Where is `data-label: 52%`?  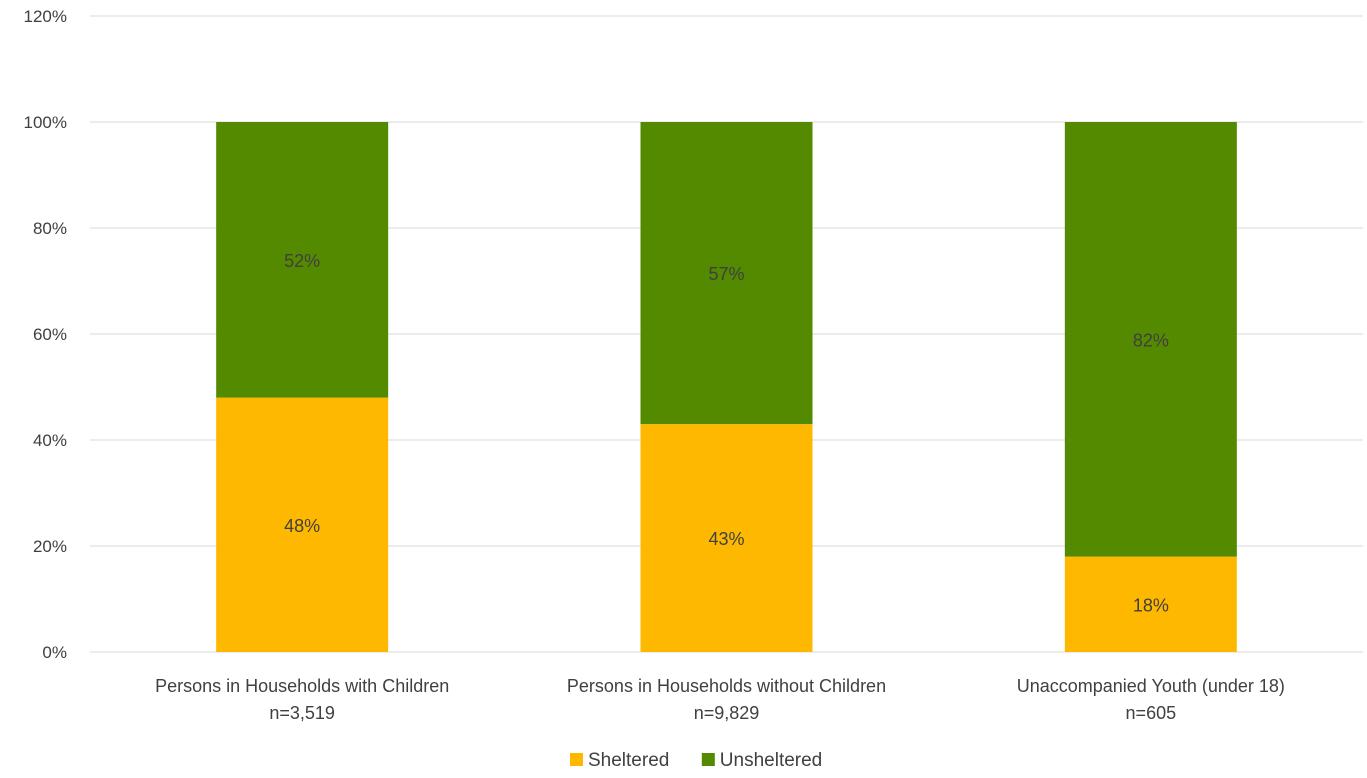
data-label: 52% is located at coordinates (302, 261).